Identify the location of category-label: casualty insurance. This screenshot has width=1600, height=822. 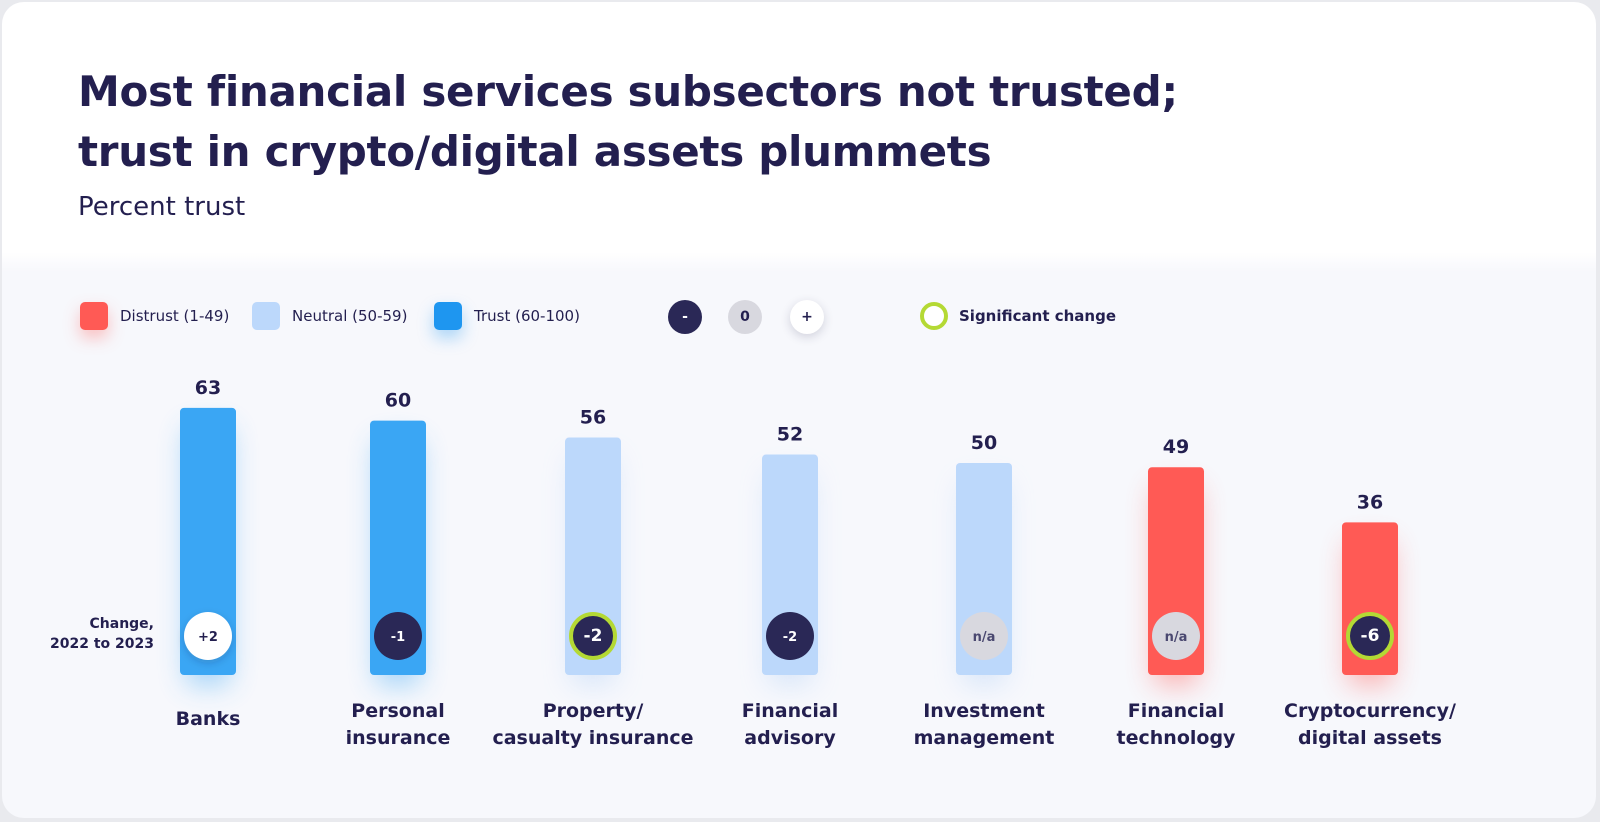
(592, 738).